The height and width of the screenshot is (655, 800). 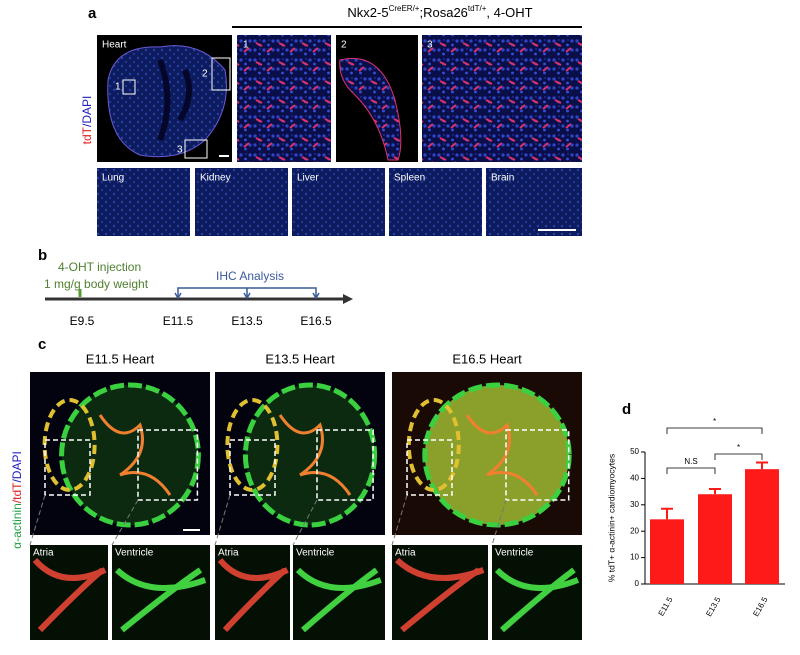 What do you see at coordinates (174, 100) in the screenshot?
I see `chamber` at bounding box center [174, 100].